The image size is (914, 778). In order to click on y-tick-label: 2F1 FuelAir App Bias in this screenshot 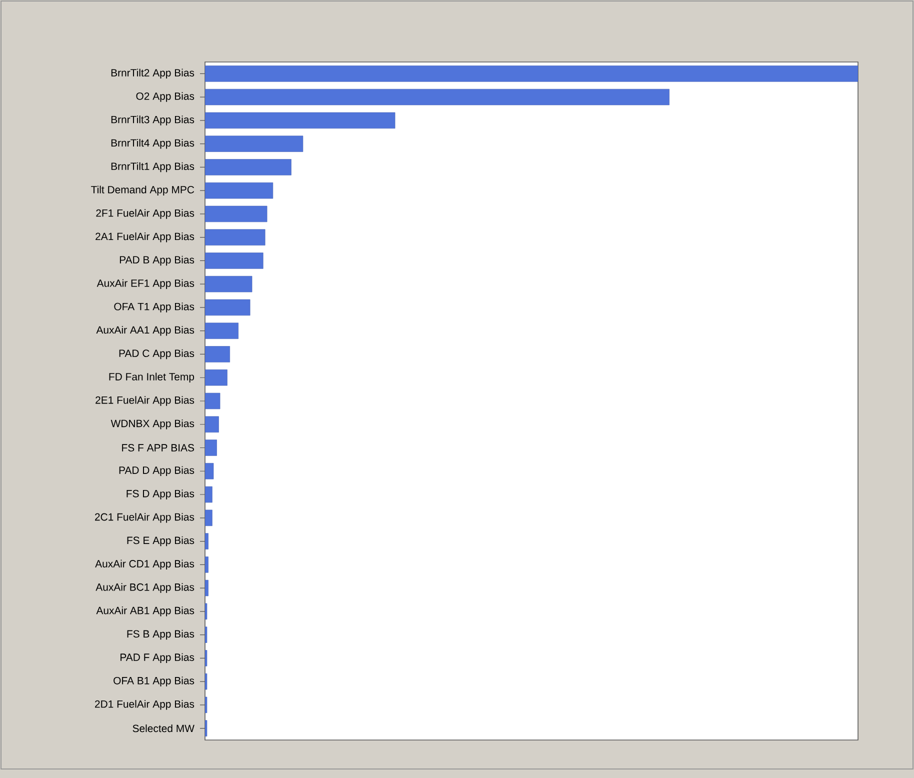, I will do `click(145, 214)`.